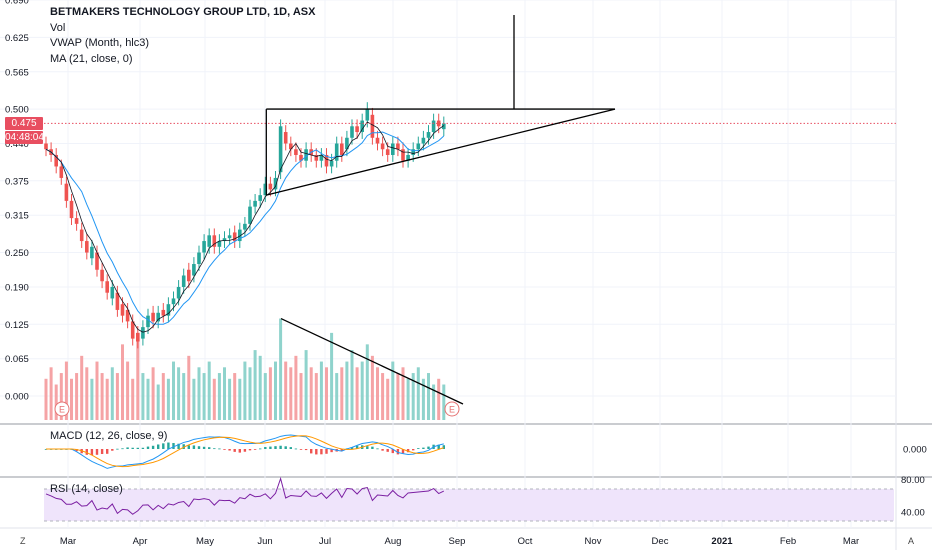 This screenshot has width=932, height=550. Describe the element at coordinates (245, 451) in the screenshot. I see `macd-line` at that location.